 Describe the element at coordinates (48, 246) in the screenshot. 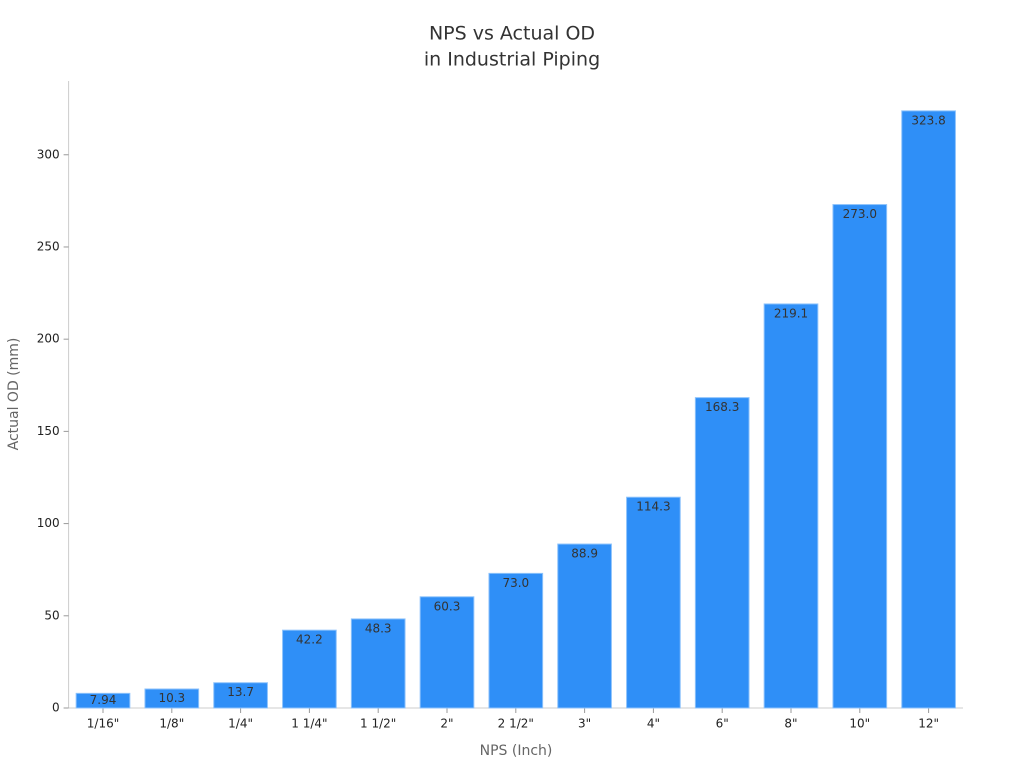

I see `y-tick-label: 250` at that location.